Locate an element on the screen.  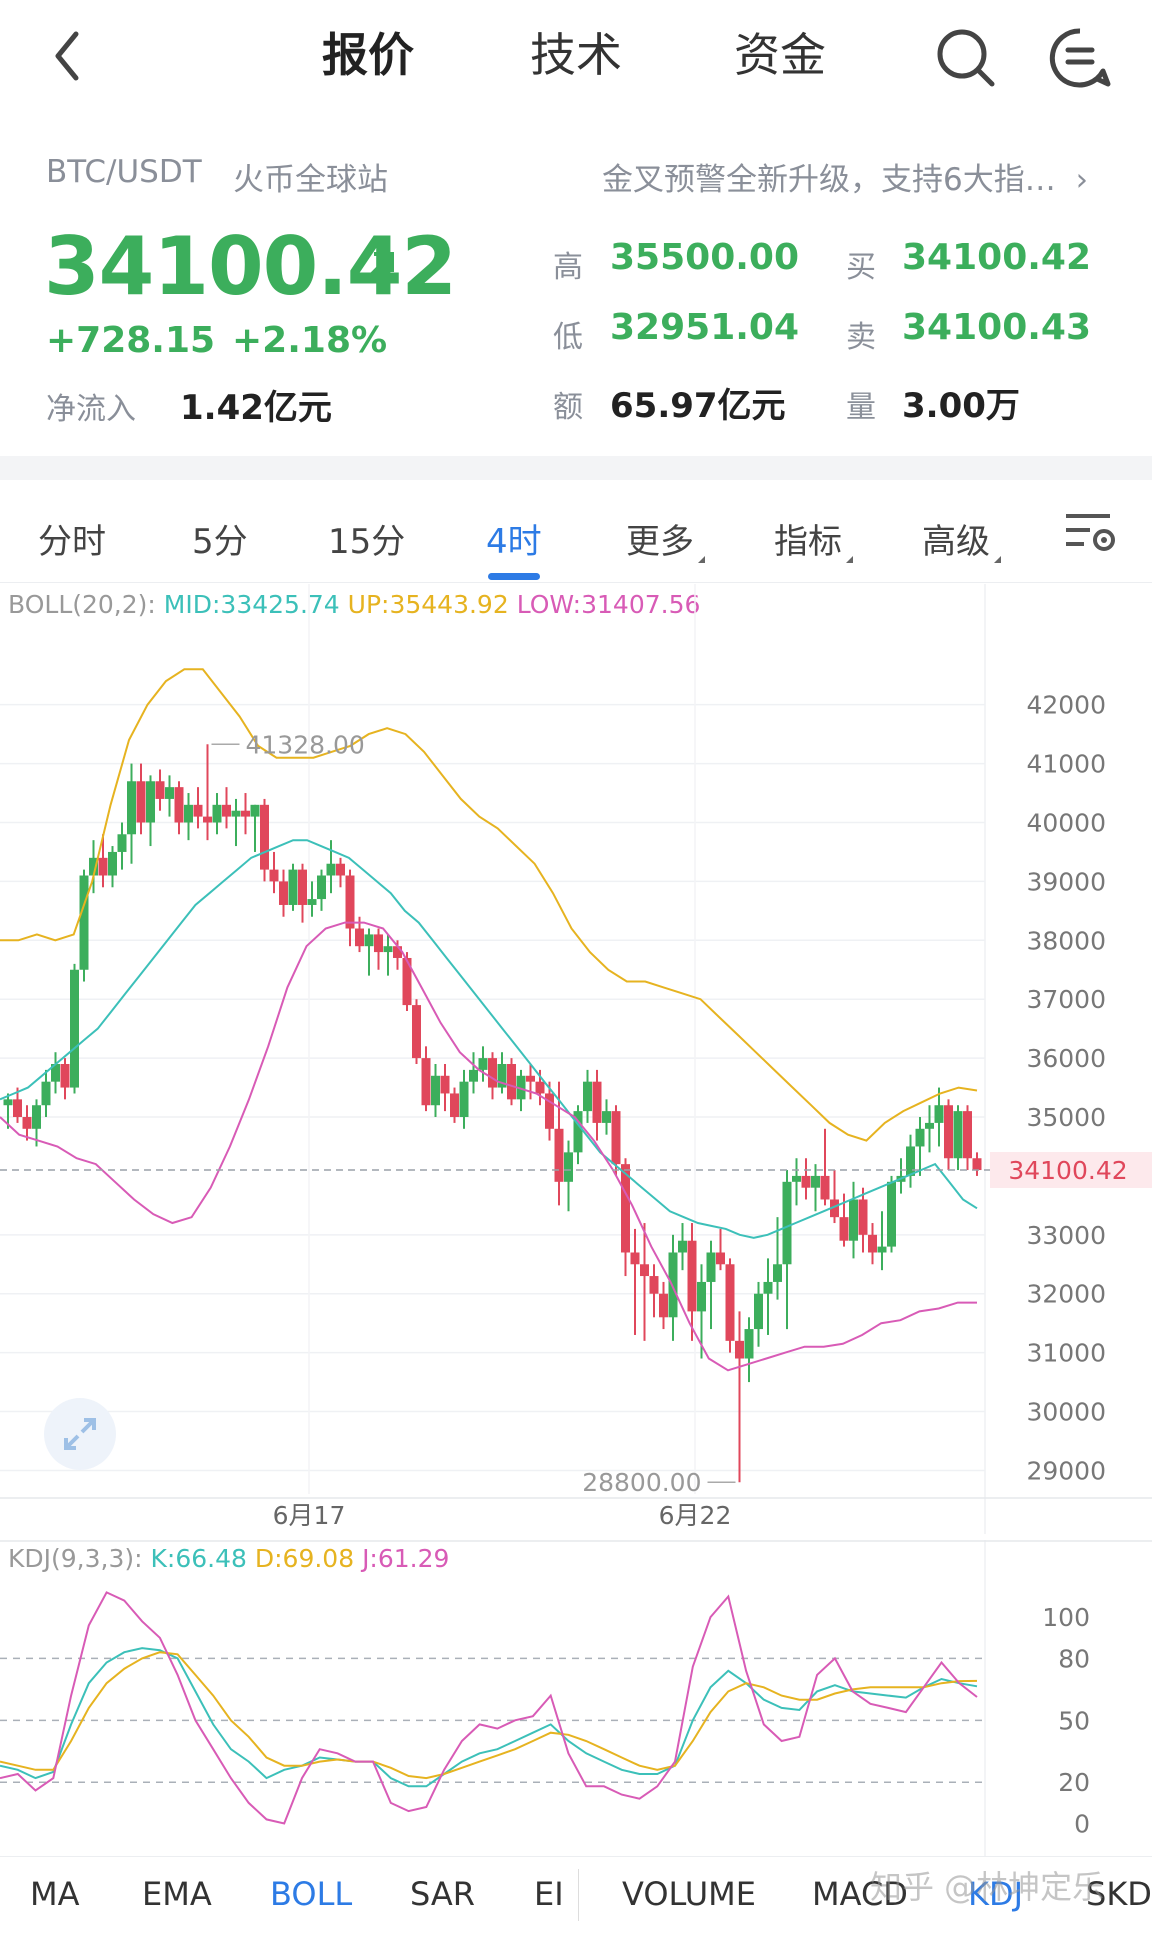
indicator-tab-kdj: KDJ is located at coordinates (996, 1894).